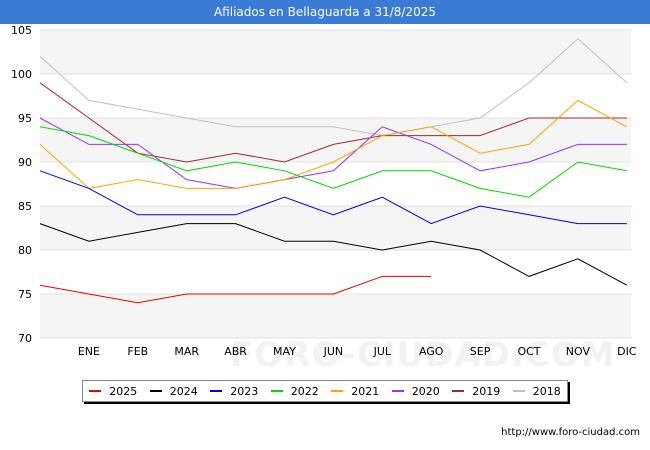 The width and height of the screenshot is (650, 450). What do you see at coordinates (627, 351) in the screenshot?
I see `x-tick-label: DIC` at bounding box center [627, 351].